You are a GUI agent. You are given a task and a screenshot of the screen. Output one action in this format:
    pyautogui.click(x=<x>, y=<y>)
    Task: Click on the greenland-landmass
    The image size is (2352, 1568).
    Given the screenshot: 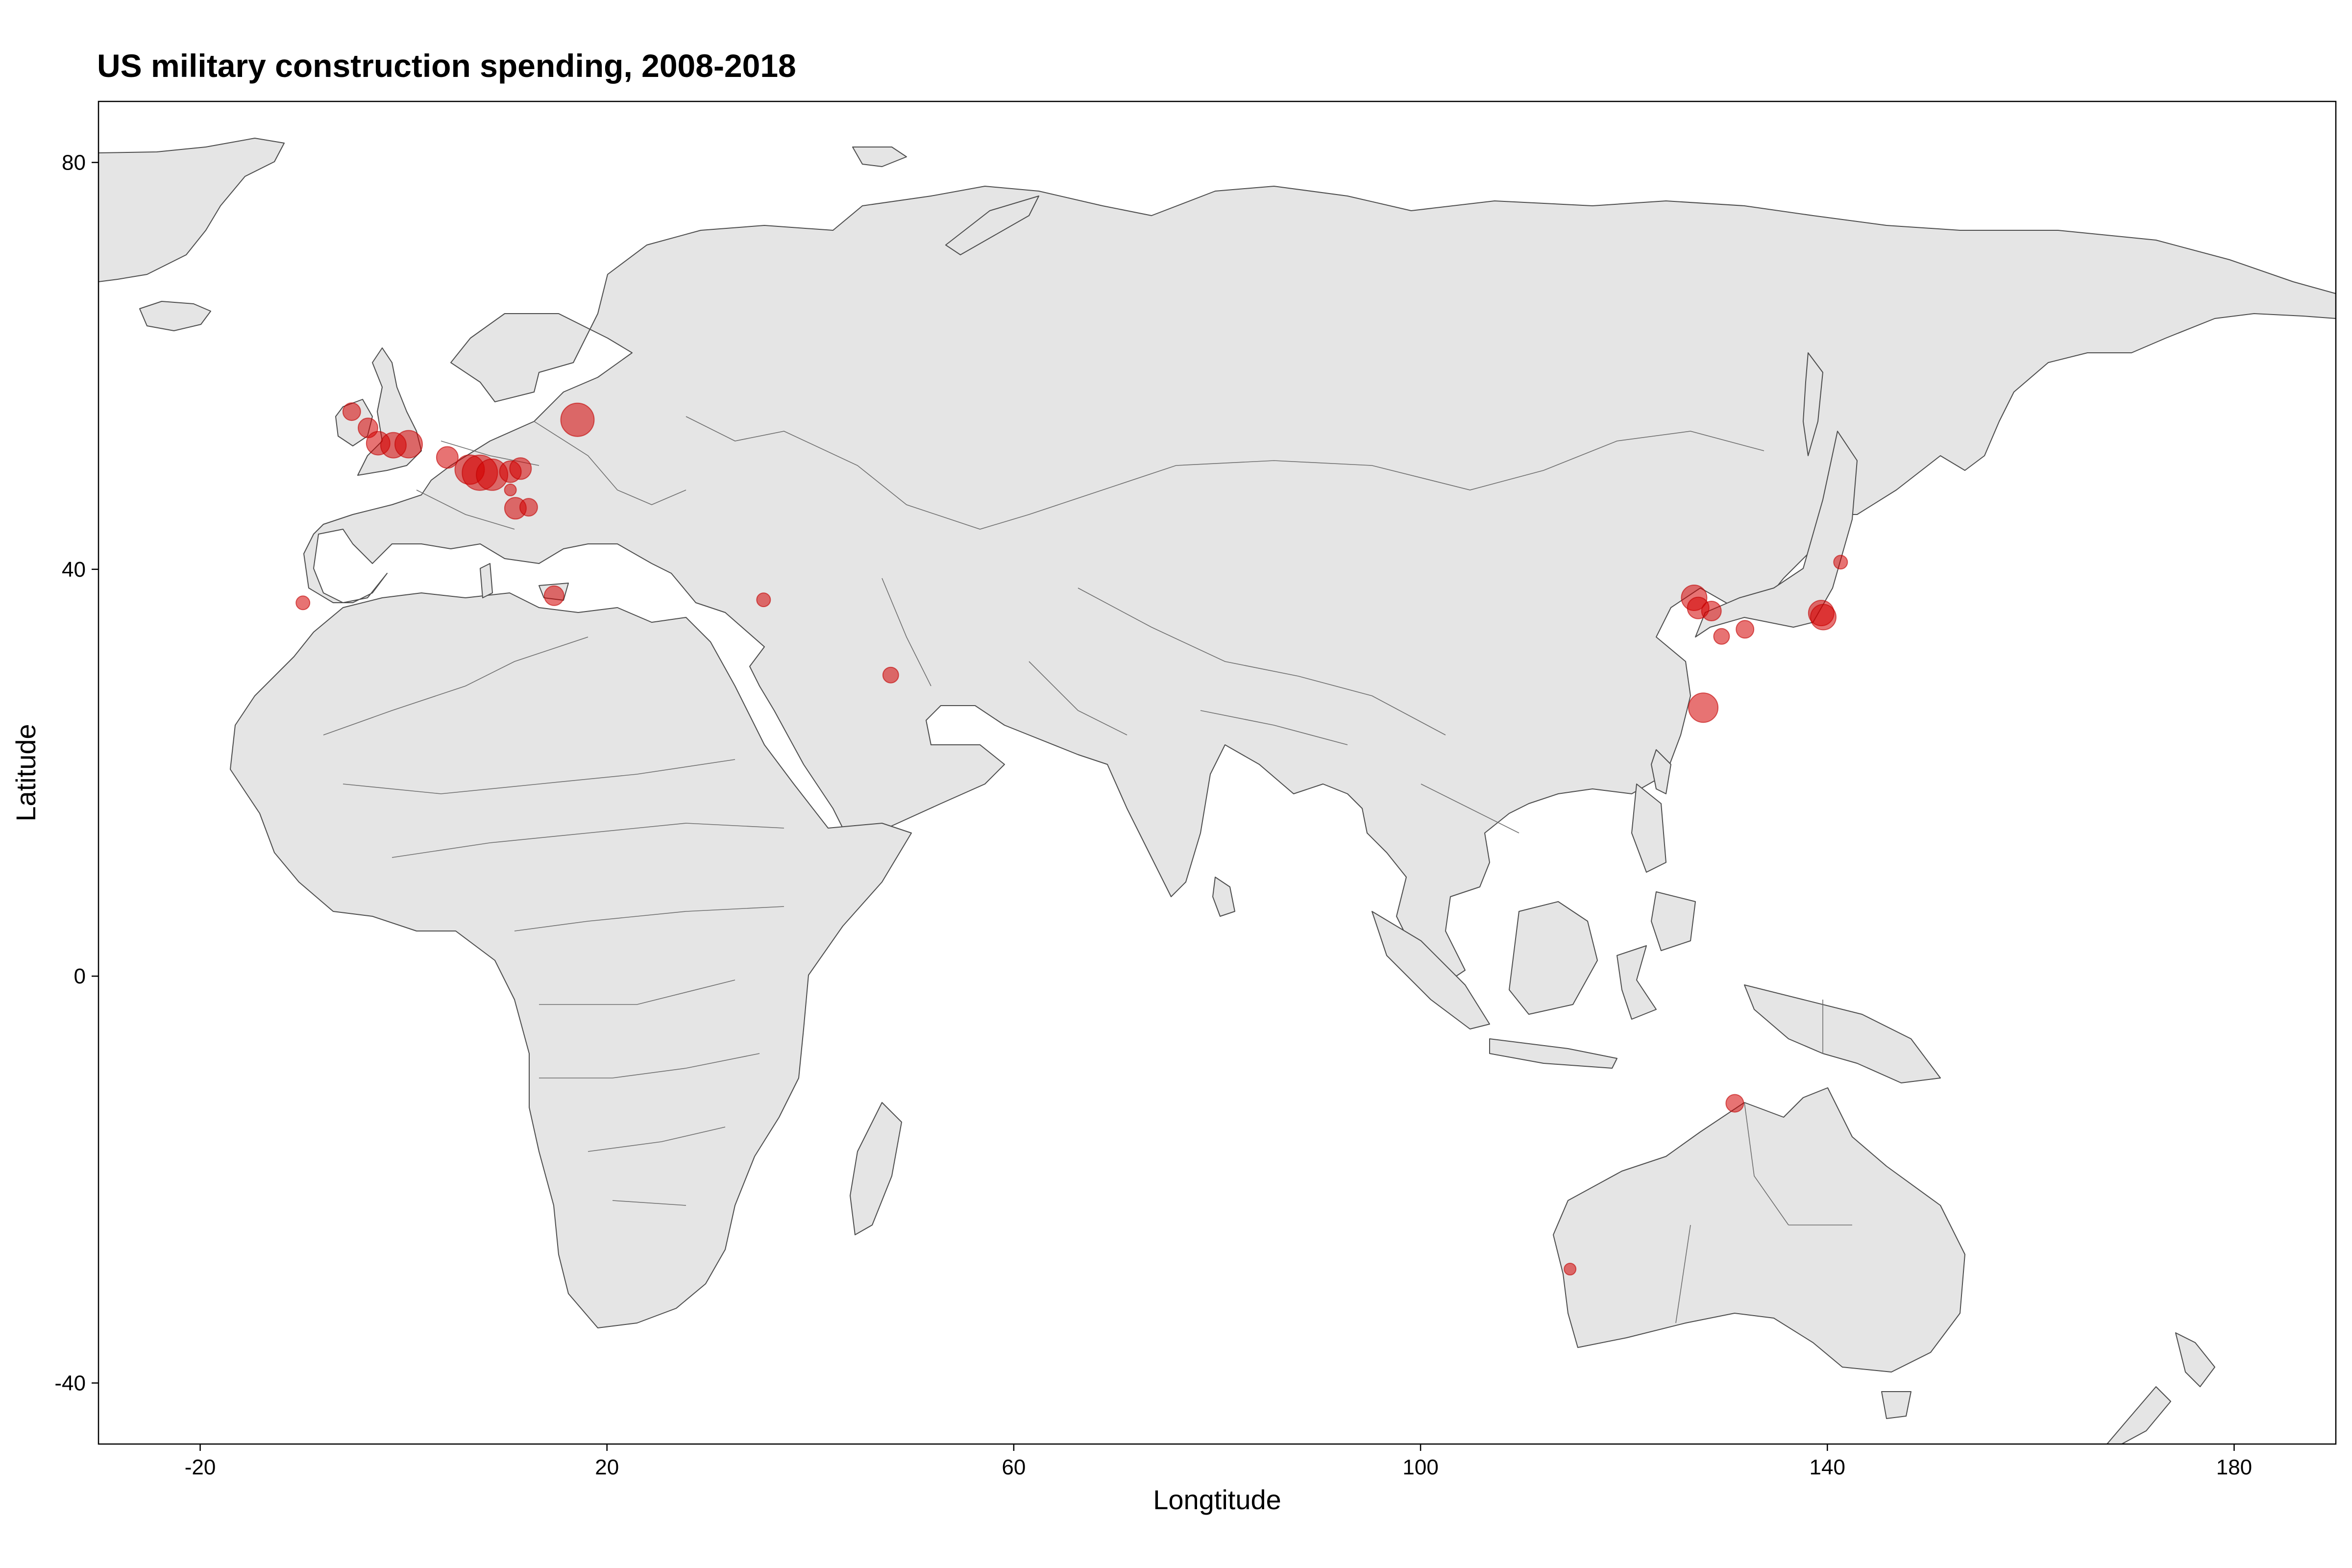 What is the action you would take?
    pyautogui.click(x=191, y=210)
    